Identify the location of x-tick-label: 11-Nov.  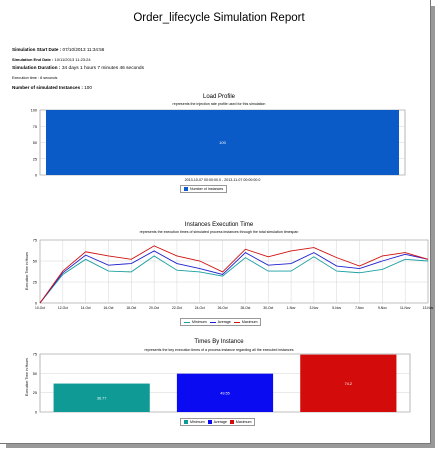
(405, 308).